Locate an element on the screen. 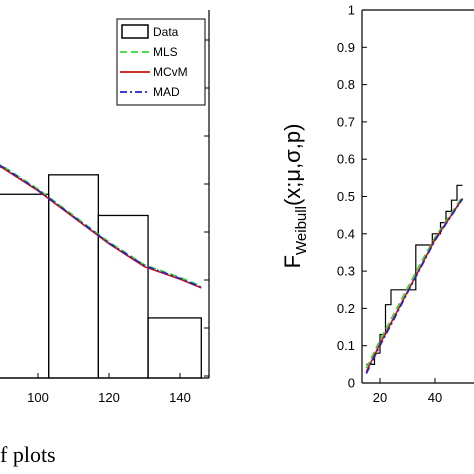 The width and height of the screenshot is (474, 474). empirical-cdf-line is located at coordinates (414, 274).